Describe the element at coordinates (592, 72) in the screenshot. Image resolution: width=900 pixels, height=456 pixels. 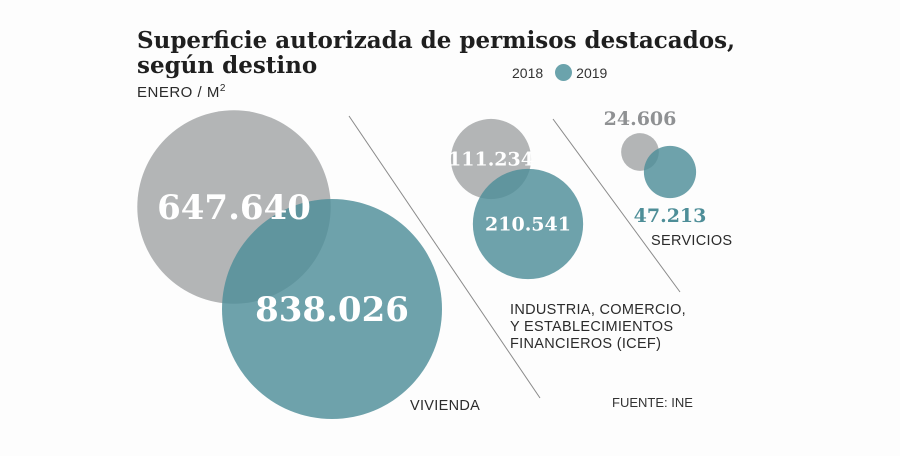
I see `legend-2019: 2019` at that location.